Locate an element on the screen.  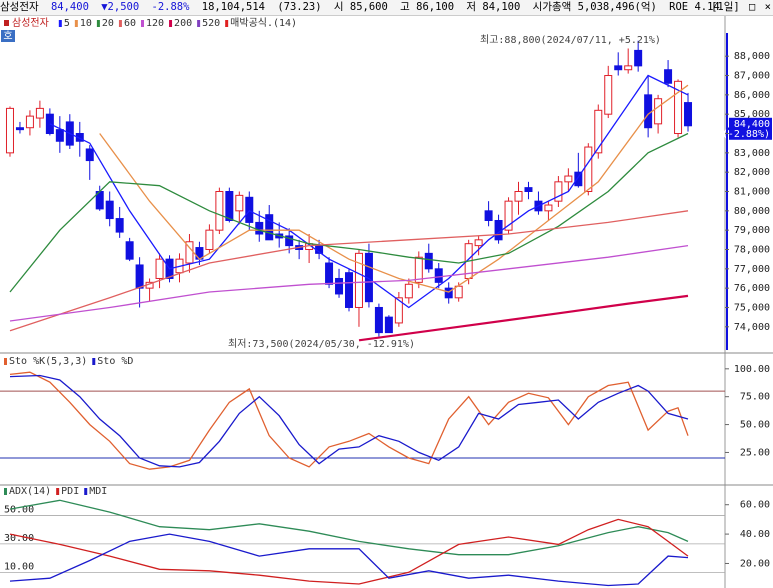
volume-ratio: (73.23) is located at coordinates (299, 7).